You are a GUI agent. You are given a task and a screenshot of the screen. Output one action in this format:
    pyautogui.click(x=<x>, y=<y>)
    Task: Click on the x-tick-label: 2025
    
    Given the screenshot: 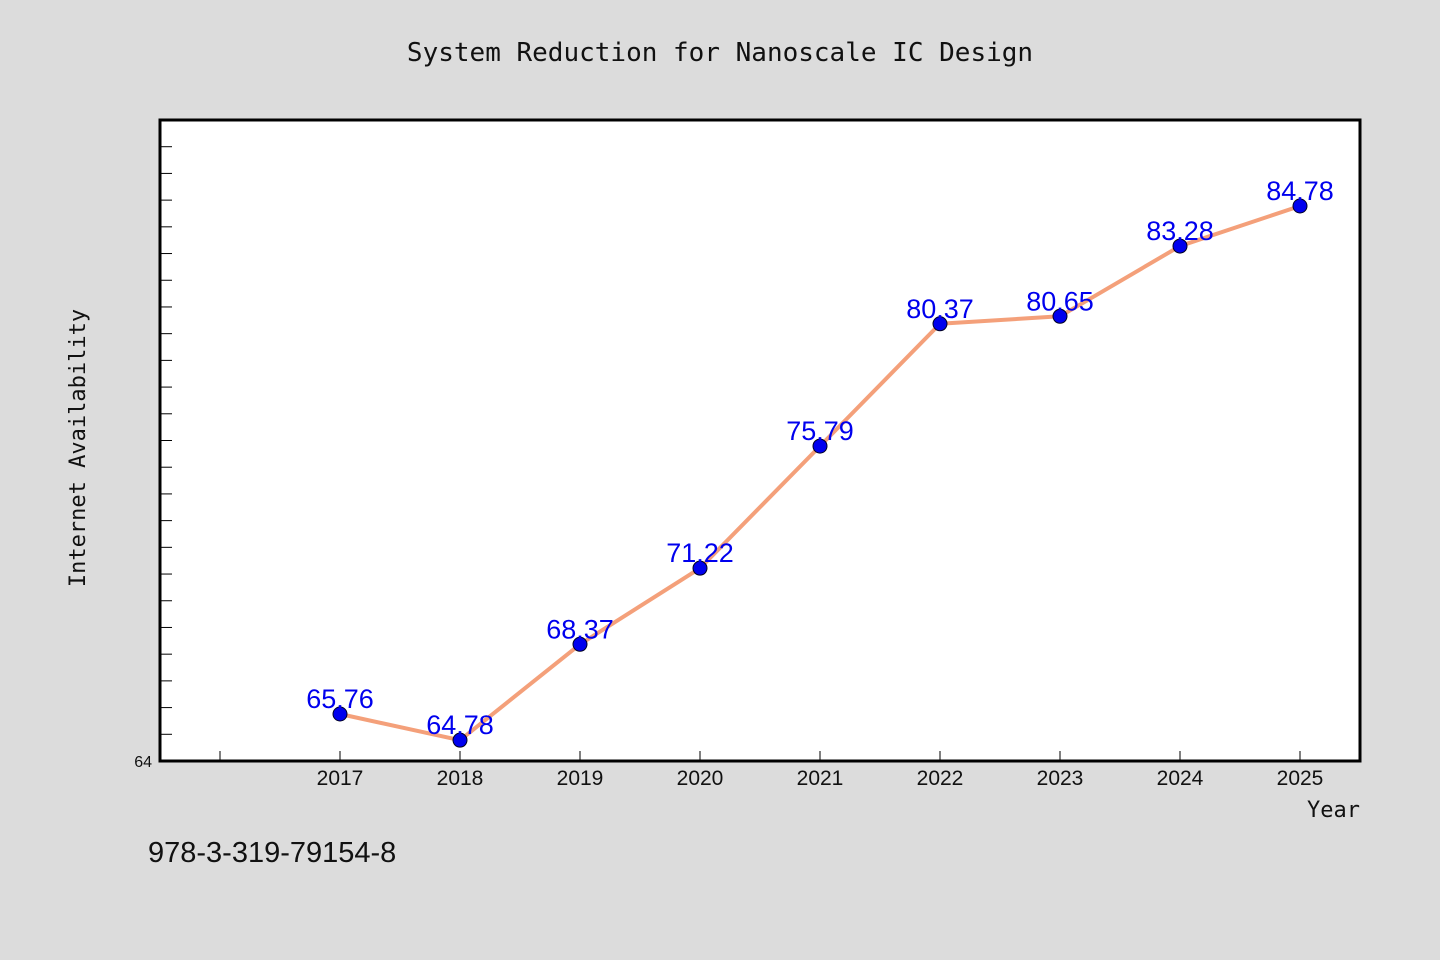 What is the action you would take?
    pyautogui.click(x=1300, y=778)
    